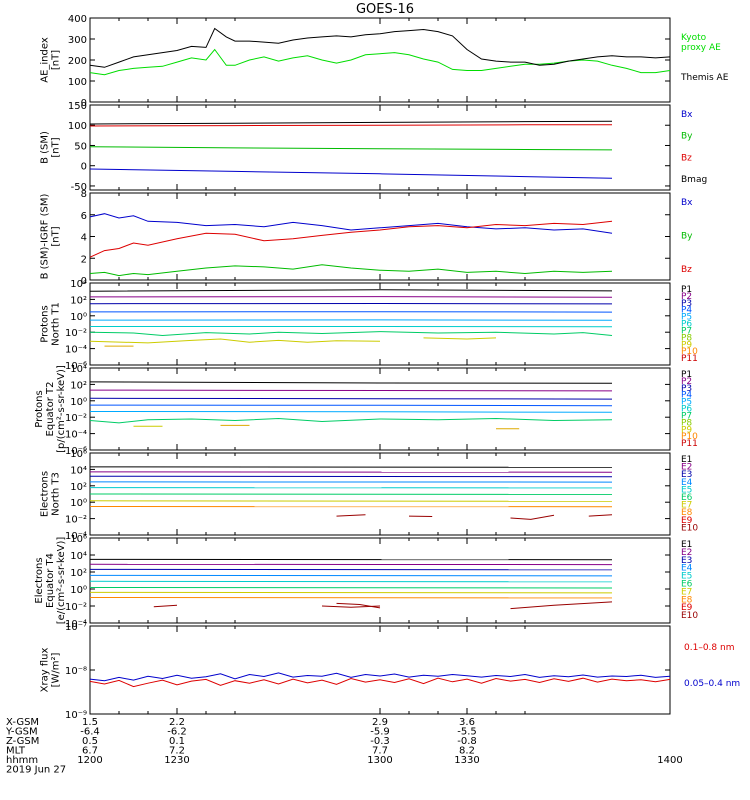 Image resolution: width=750 pixels, height=800 pixels. Describe the element at coordinates (351, 515) in the screenshot. I see `series-e9` at that location.